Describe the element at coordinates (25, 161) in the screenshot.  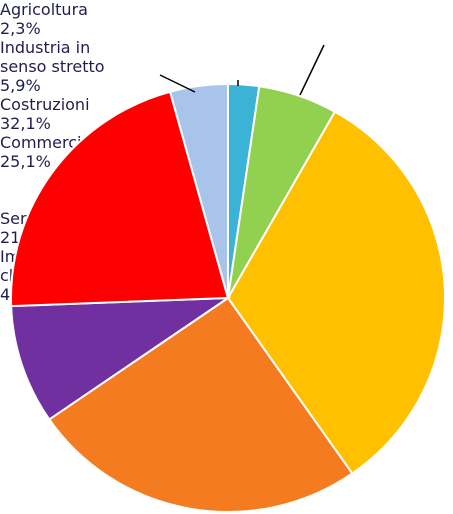
I see `value-label: 25,1%` at that location.